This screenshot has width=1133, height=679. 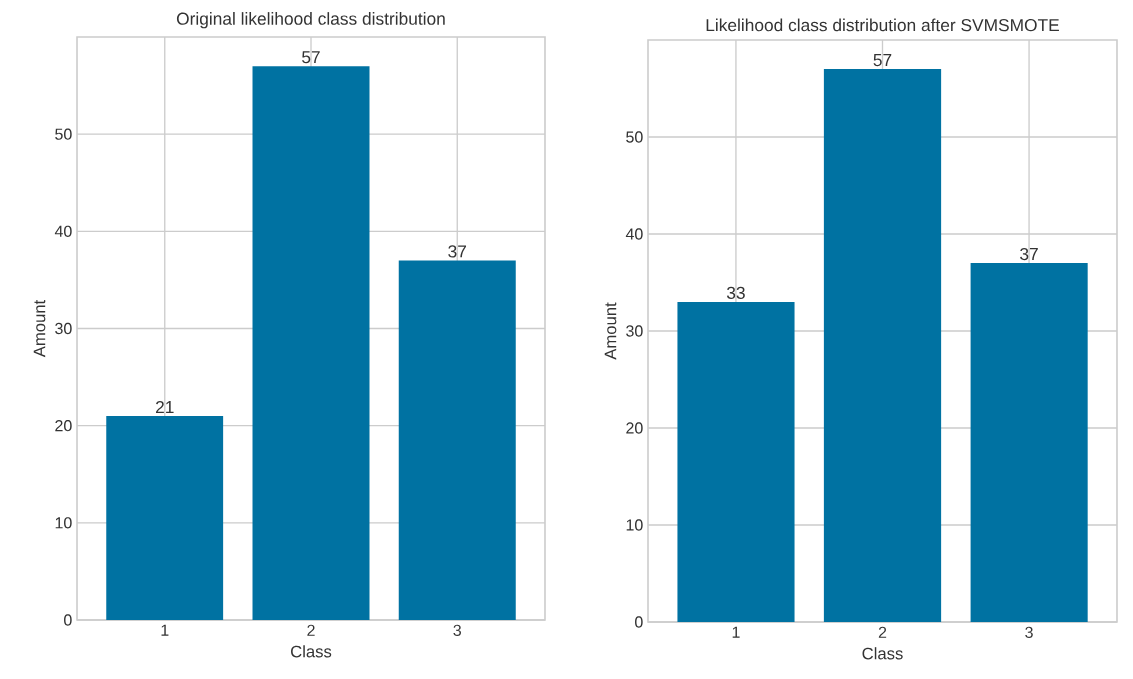 What do you see at coordinates (882, 25) in the screenshot?
I see `chart-title: Likelihood class distribution after SVMSMOTE` at bounding box center [882, 25].